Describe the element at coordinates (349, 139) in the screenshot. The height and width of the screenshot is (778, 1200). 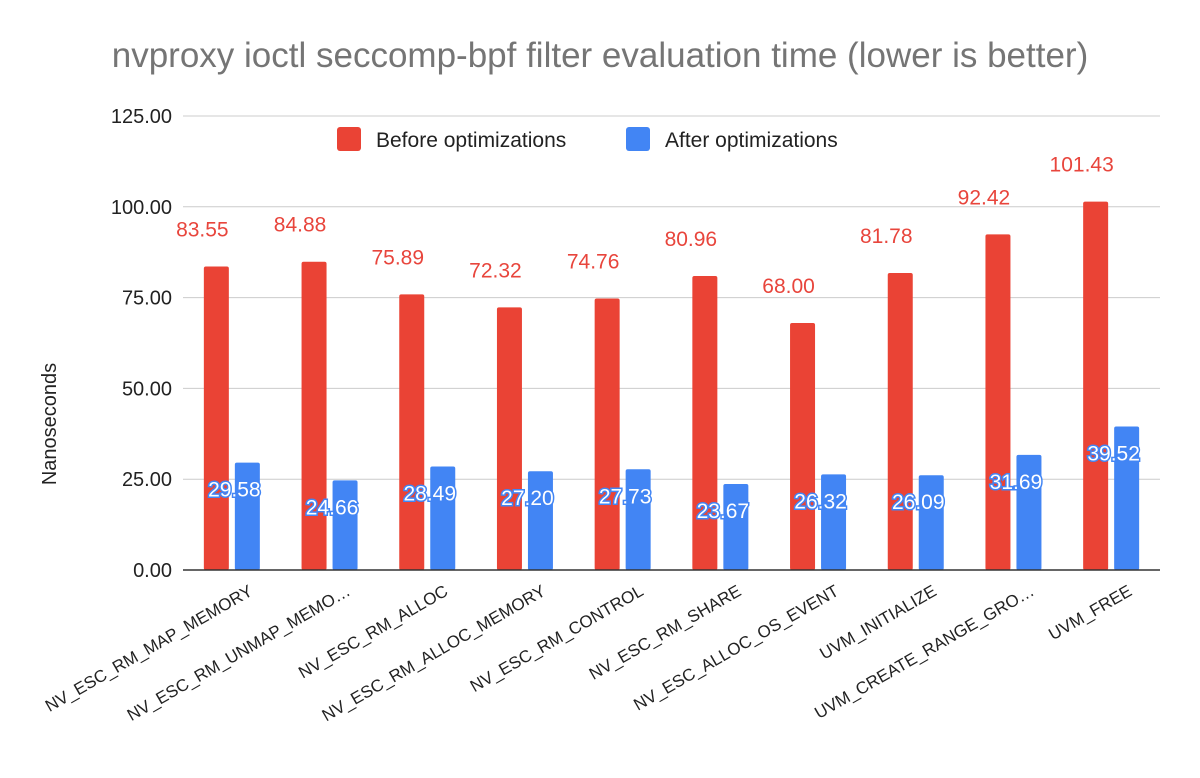
I see `legend-swatch-before` at that location.